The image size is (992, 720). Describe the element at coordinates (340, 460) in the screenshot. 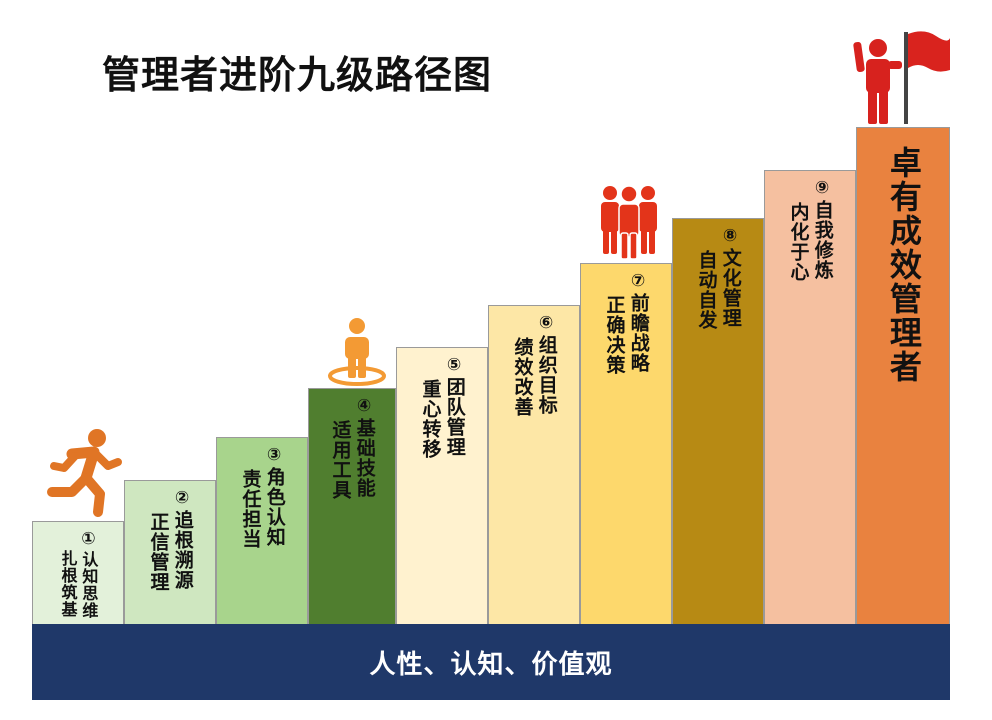

I see `step-4-col2: 适用工具` at that location.